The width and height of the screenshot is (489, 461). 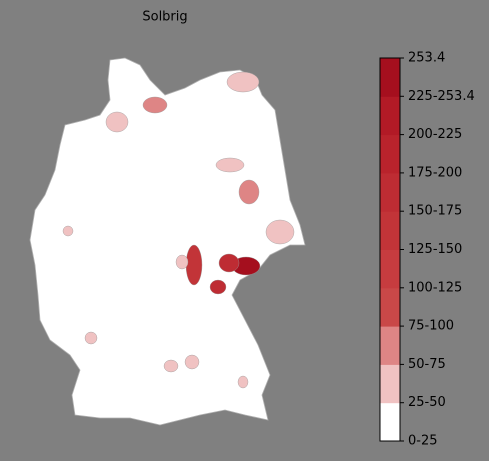 What do you see at coordinates (435, 134) in the screenshot?
I see `colorbar-label: 200-225` at bounding box center [435, 134].